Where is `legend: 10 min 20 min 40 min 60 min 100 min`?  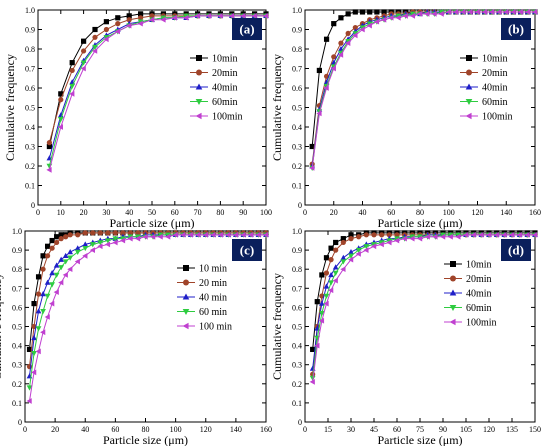 legend: 10 min 20 min 40 min 60 min 100 min is located at coordinates (204, 298).